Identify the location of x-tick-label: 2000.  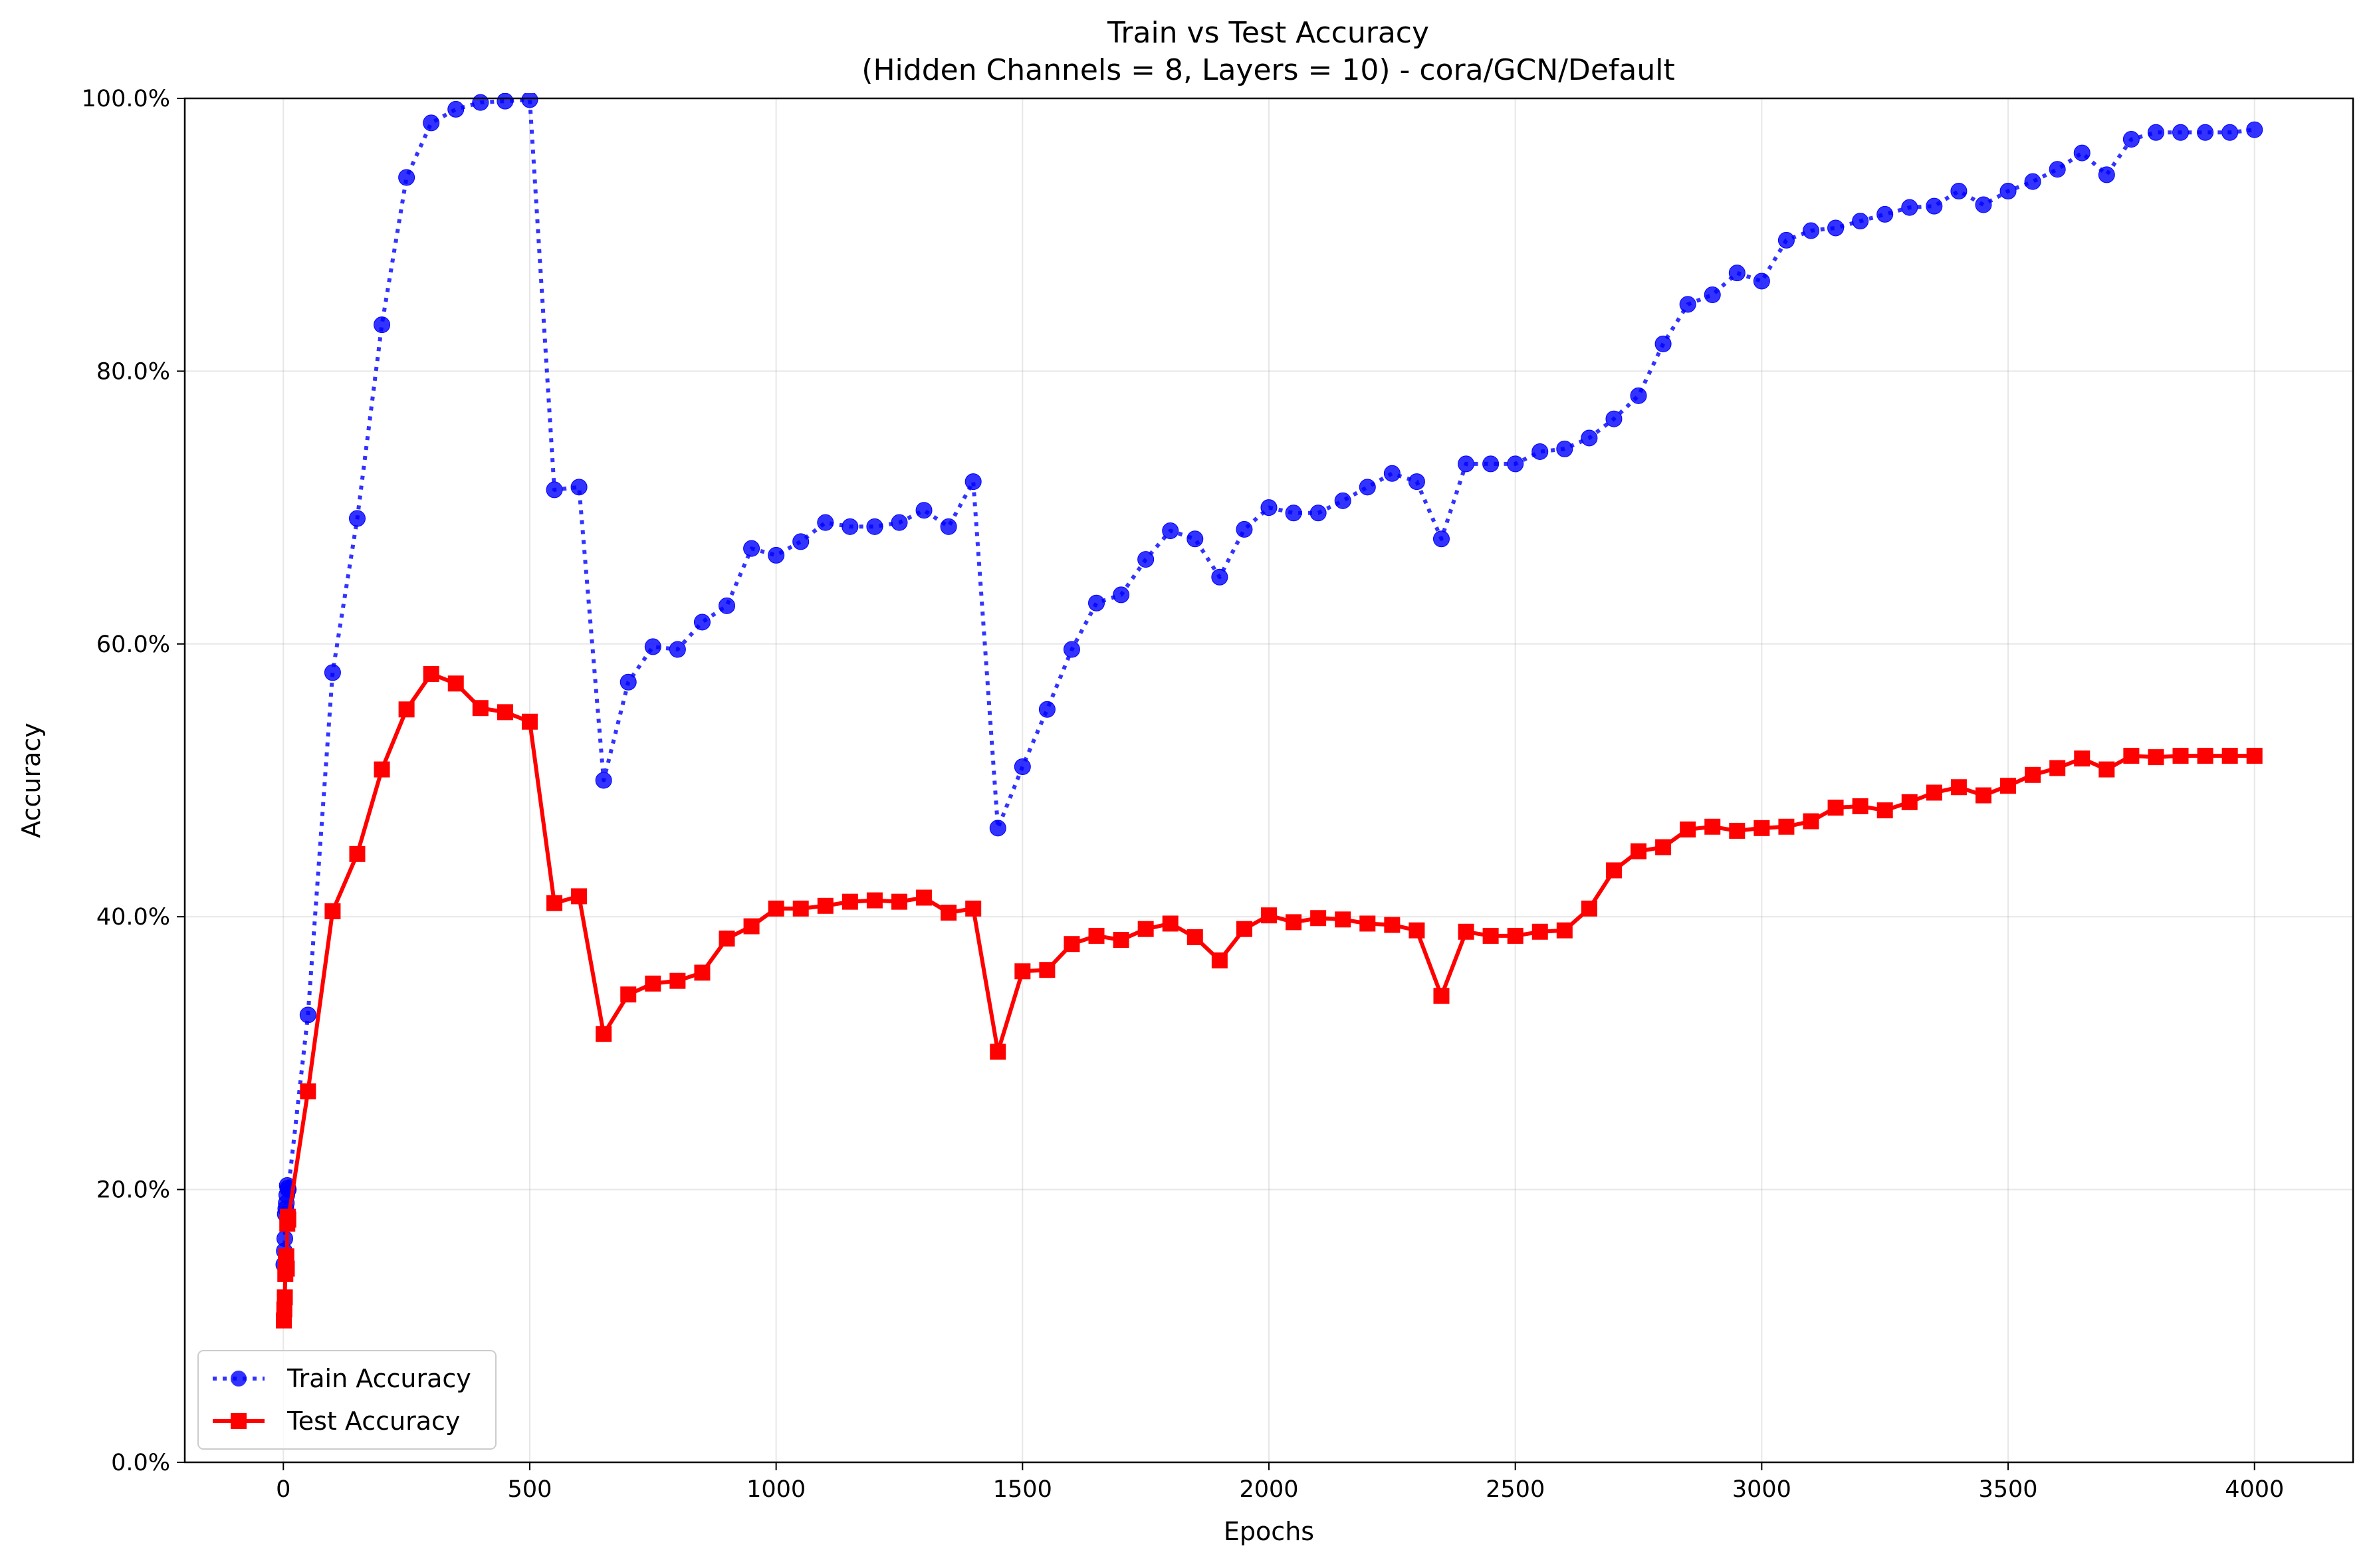
(1268, 1490).